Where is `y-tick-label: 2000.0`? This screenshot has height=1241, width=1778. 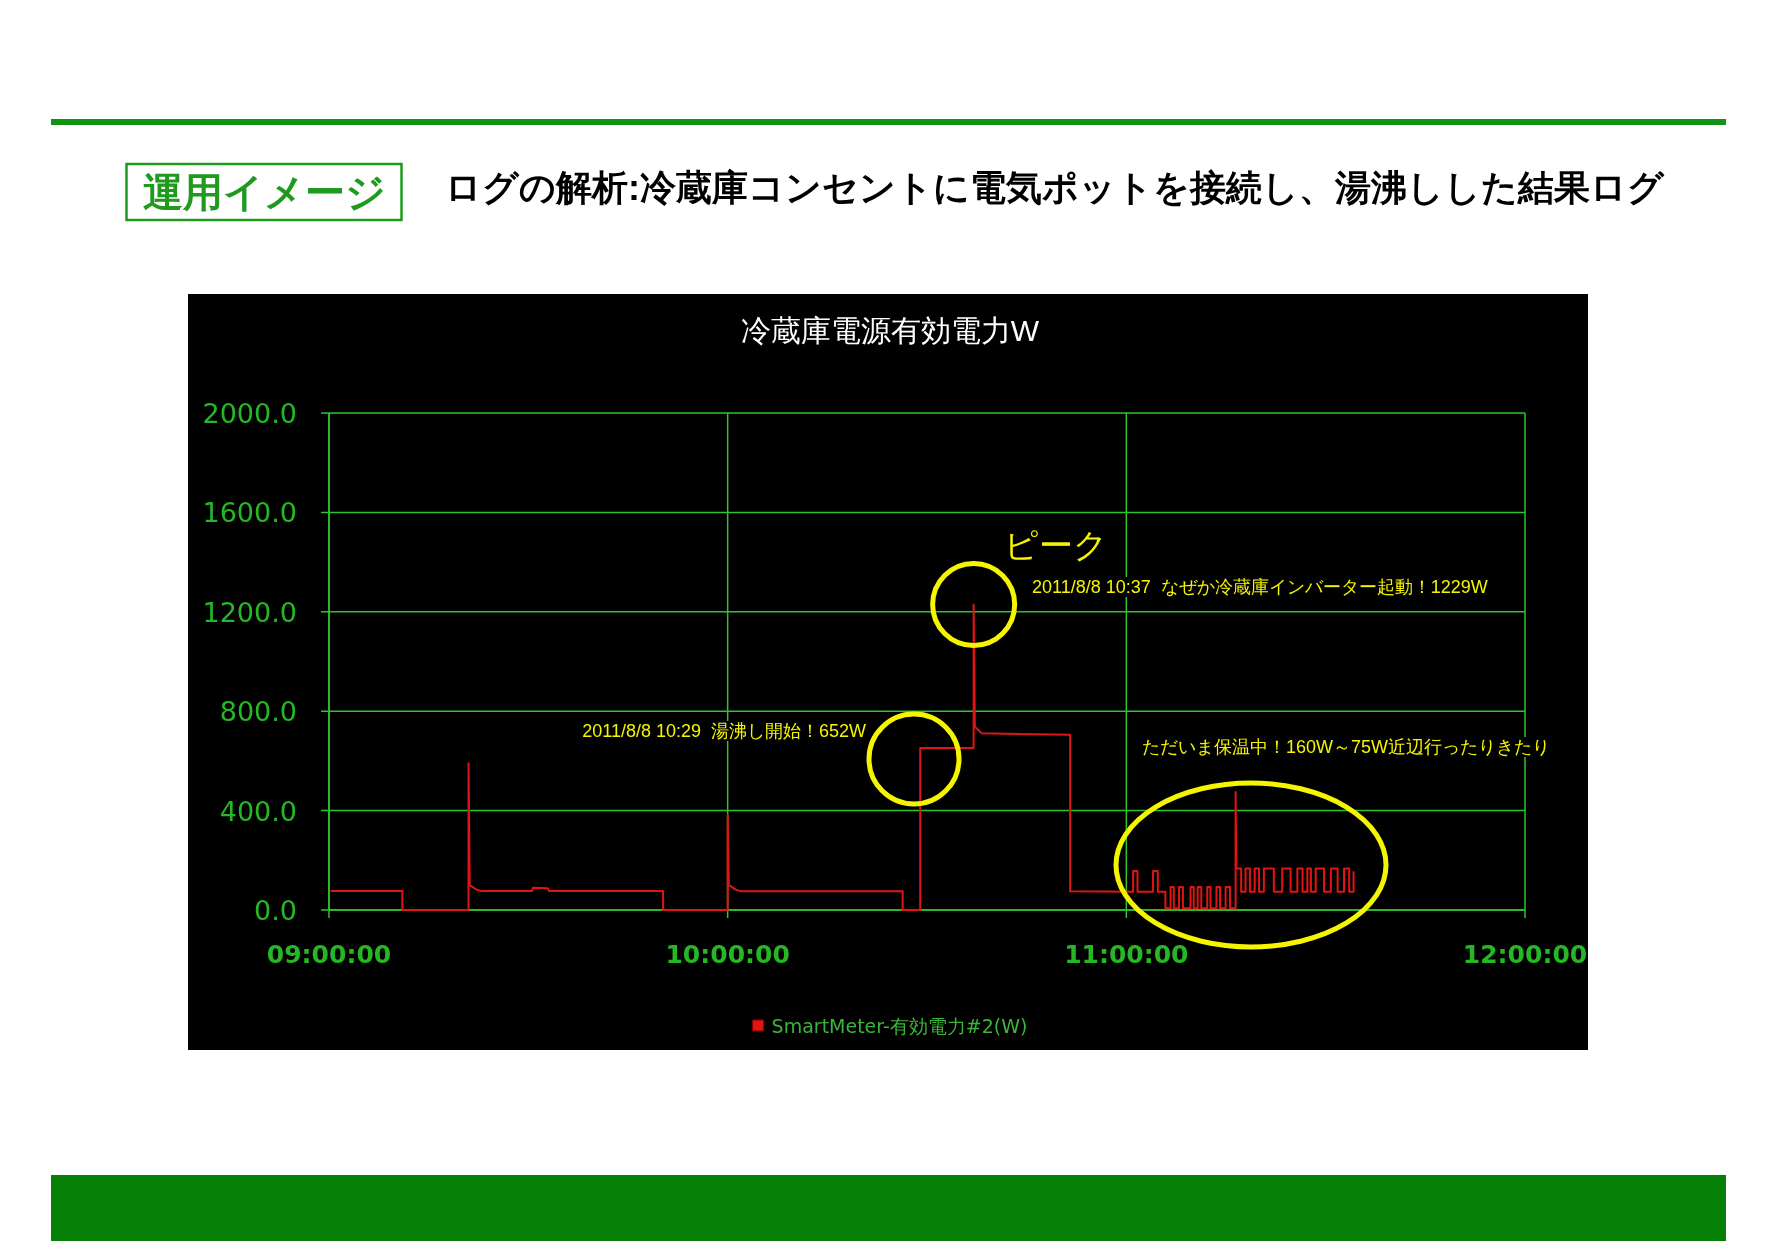 y-tick-label: 2000.0 is located at coordinates (249, 413).